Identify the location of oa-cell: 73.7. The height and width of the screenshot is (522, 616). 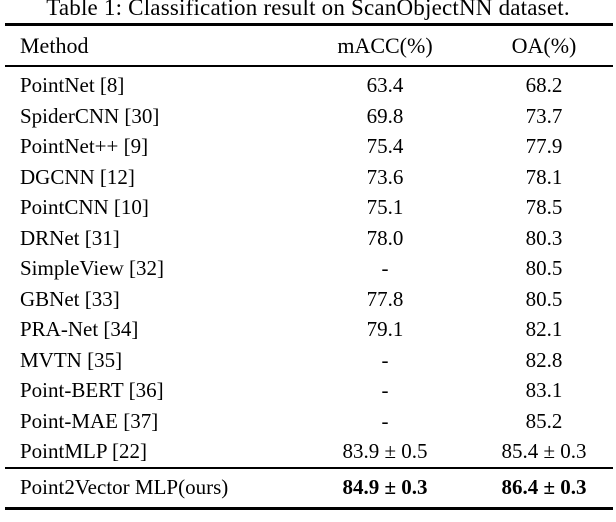
(544, 115).